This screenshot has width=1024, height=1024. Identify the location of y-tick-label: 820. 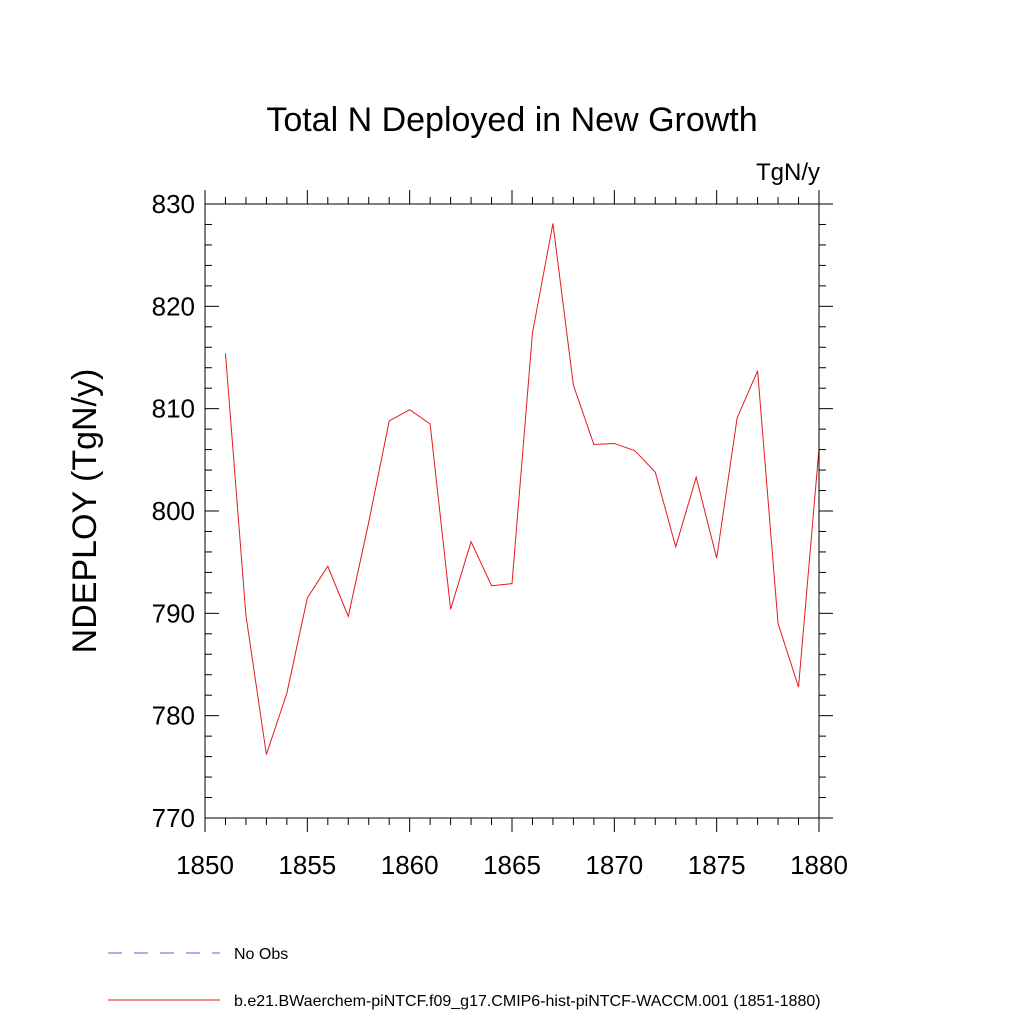
(173, 306).